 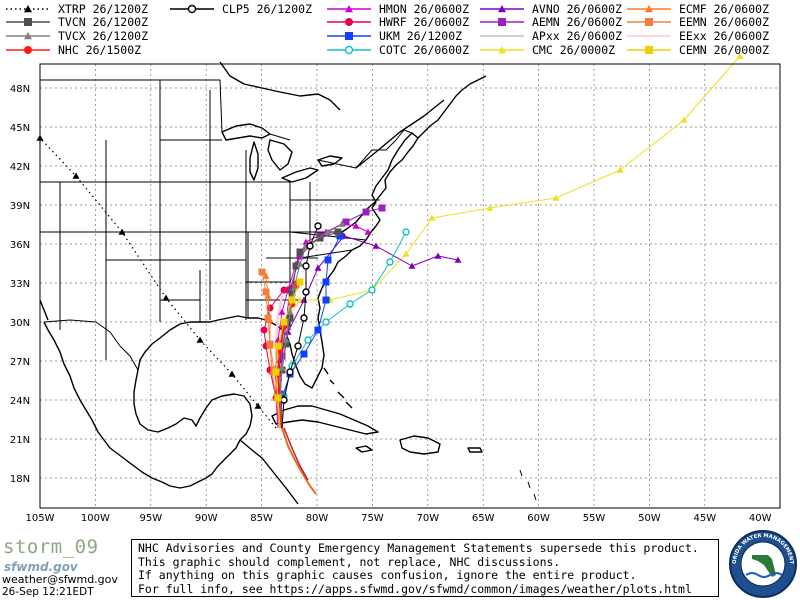 What do you see at coordinates (51, 547) in the screenshot?
I see `storm-name: storm_09` at bounding box center [51, 547].